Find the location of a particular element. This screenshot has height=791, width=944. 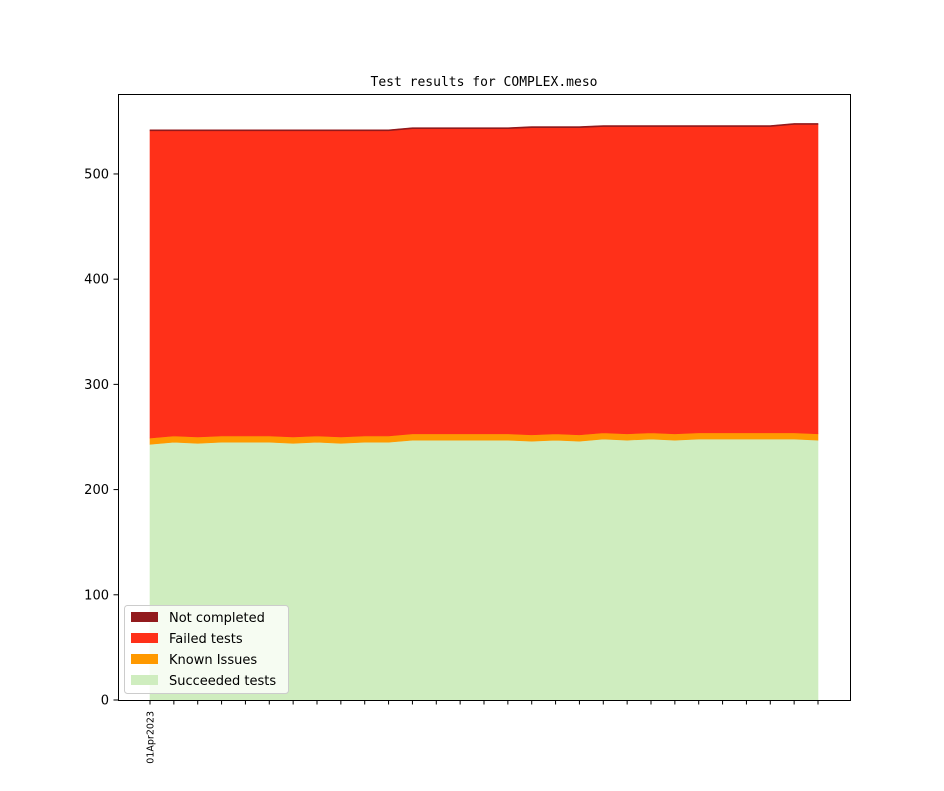

y-tick-label: 500 is located at coordinates (96, 174).